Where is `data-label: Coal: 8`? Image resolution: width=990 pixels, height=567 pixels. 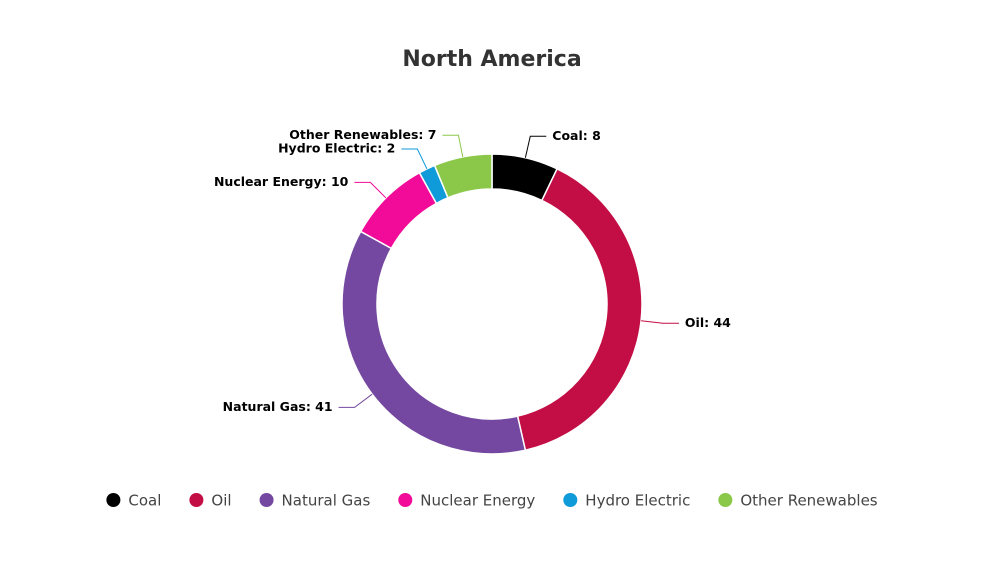
data-label: Coal: 8 is located at coordinates (576, 135).